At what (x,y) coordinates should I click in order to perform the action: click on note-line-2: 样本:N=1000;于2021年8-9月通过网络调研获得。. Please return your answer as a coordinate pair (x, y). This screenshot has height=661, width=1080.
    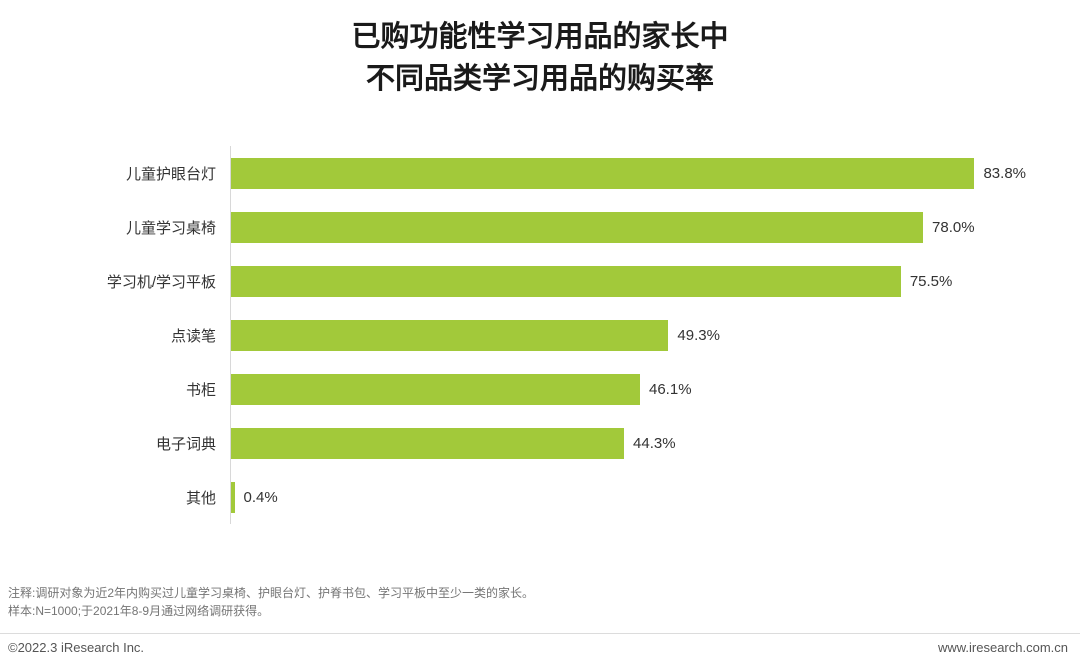
    Looking at the image, I should click on (139, 611).